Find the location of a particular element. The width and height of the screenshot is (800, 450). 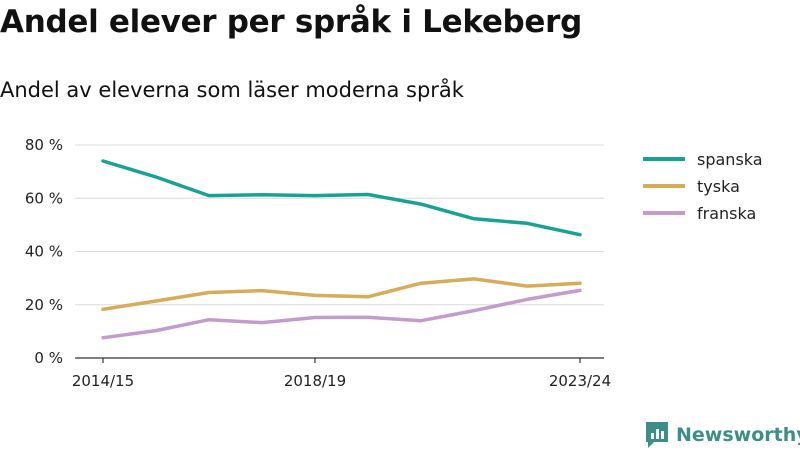

chart-title: Andel elever per språk i Lekeberg is located at coordinates (291, 22).